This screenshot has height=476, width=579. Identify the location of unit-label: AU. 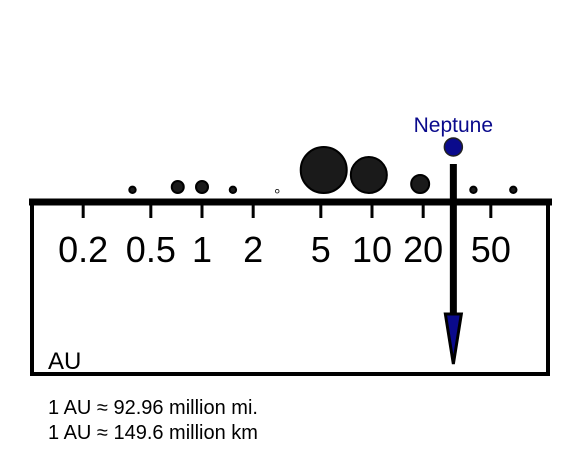
(64, 361).